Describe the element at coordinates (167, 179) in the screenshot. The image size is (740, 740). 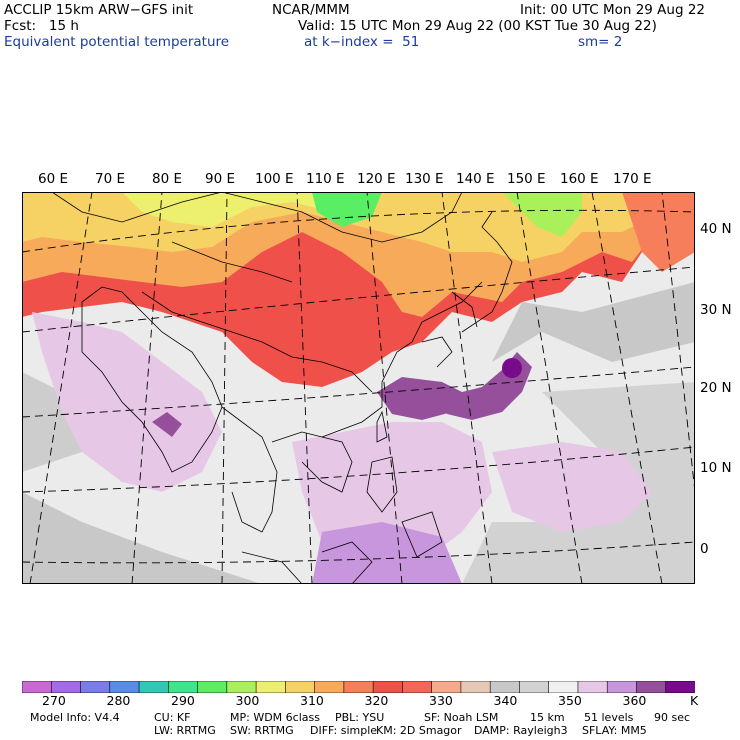
I see `lon-label: 80 E` at that location.